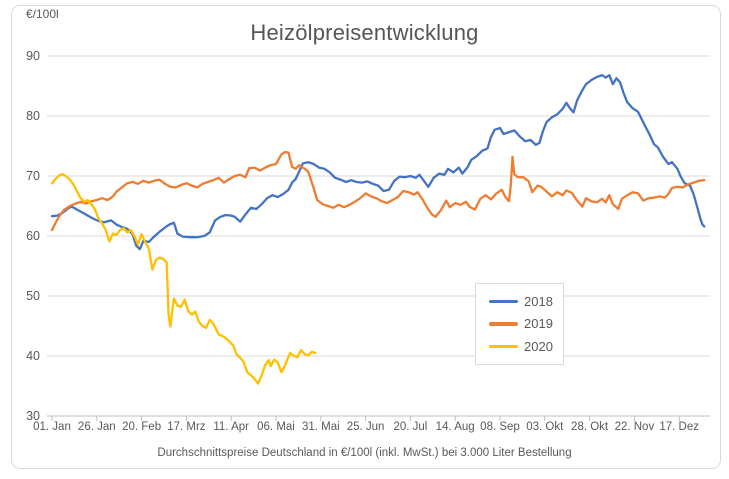  I want to click on x-tick-label-7: 31. Mai, so click(320, 427).